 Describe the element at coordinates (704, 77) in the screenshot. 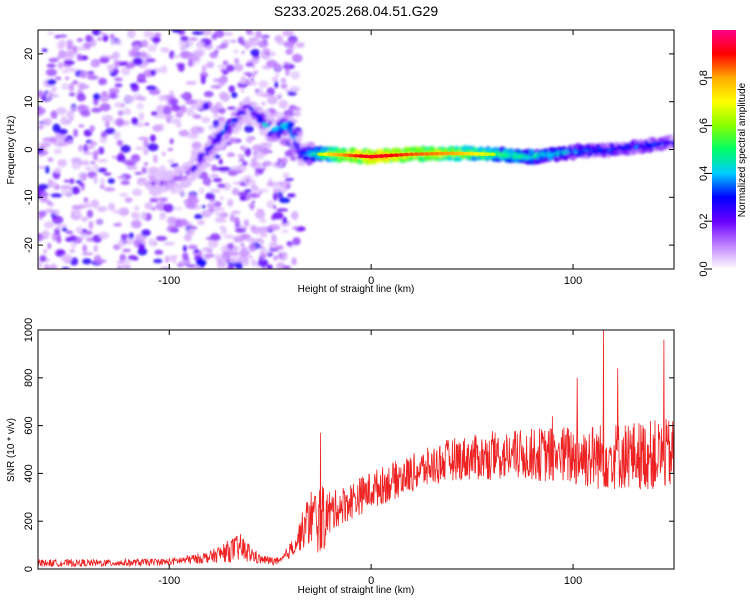

I see `colorbar-tick-label: 0.8` at that location.